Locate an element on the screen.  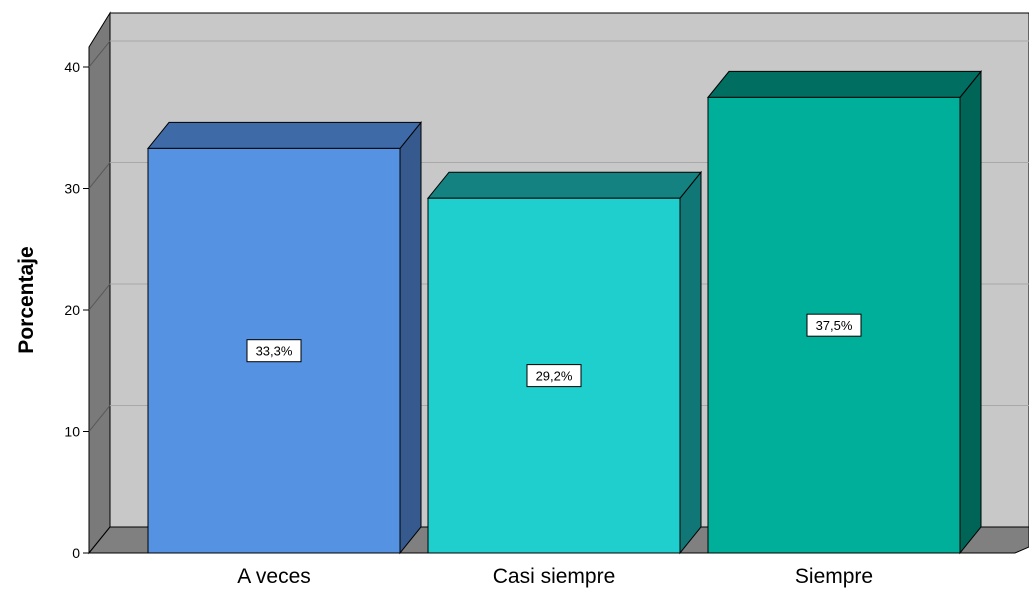
x-category-label: Casi siempre is located at coordinates (554, 576).